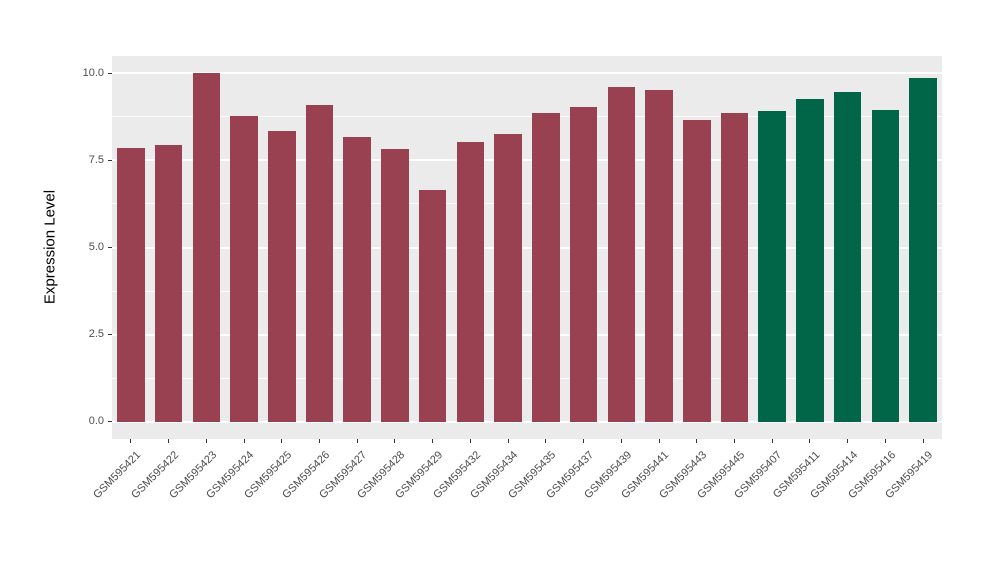 This screenshot has width=1000, height=580. Describe the element at coordinates (168, 283) in the screenshot. I see `bar-GSM595422` at that location.